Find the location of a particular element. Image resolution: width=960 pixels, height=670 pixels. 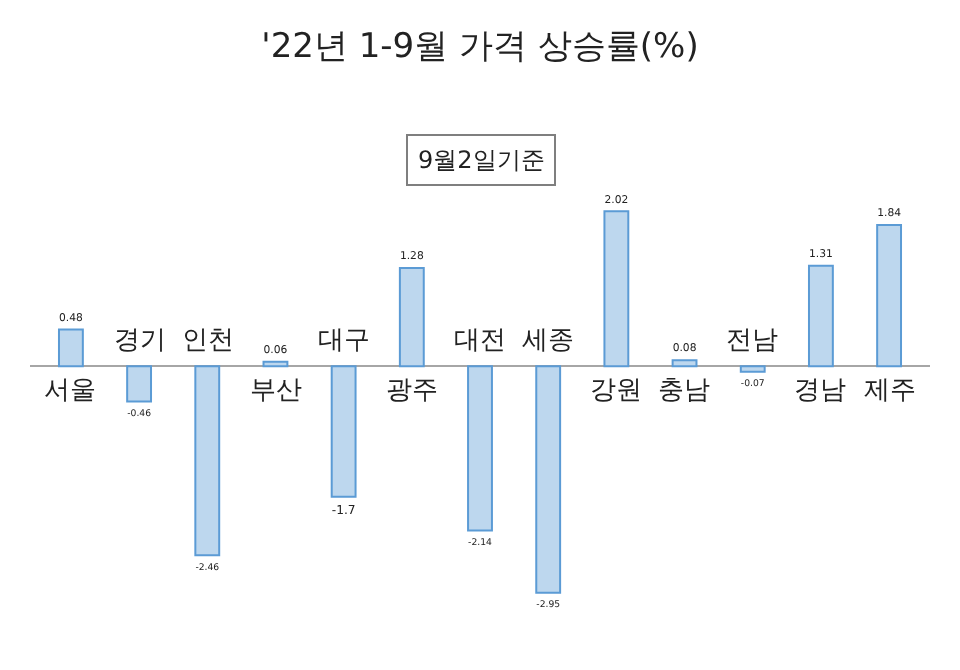

x-tick-label: 인천 is located at coordinates (208, 341).